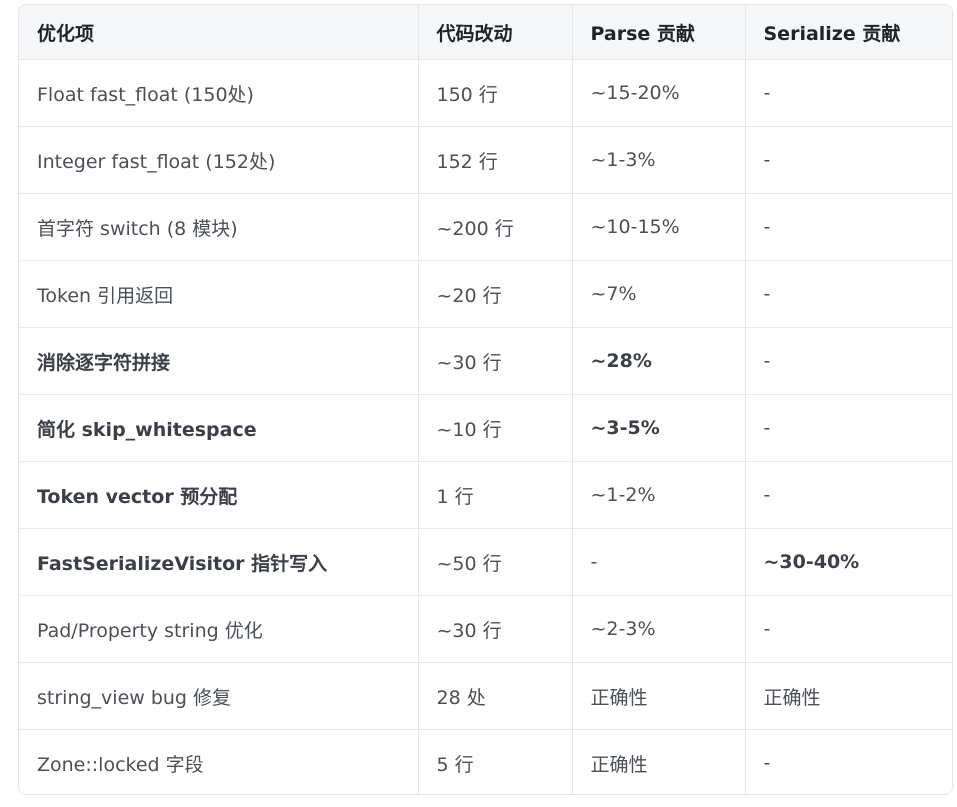 This screenshot has width=957, height=807. What do you see at coordinates (848, 32) in the screenshot?
I see `header-serialize-contribution: Serialize 贡献` at bounding box center [848, 32].